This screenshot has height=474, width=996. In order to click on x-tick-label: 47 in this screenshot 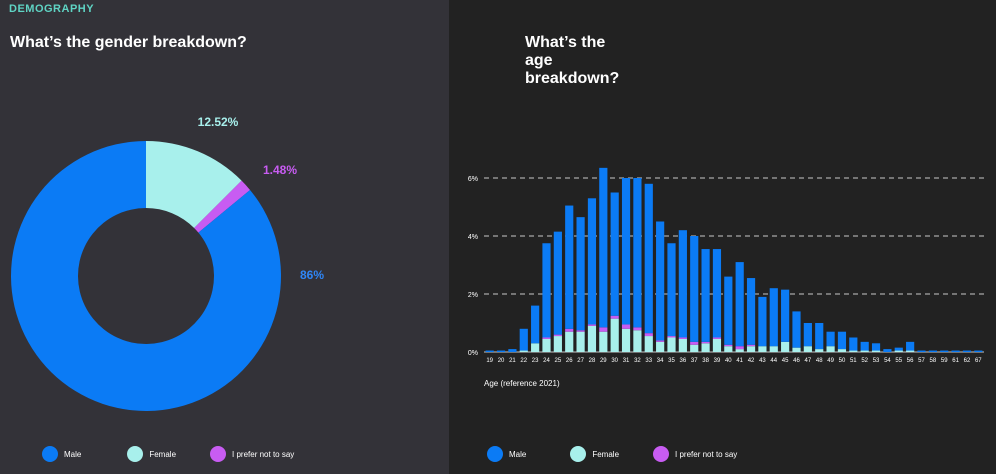, I will do `click(808, 361)`.